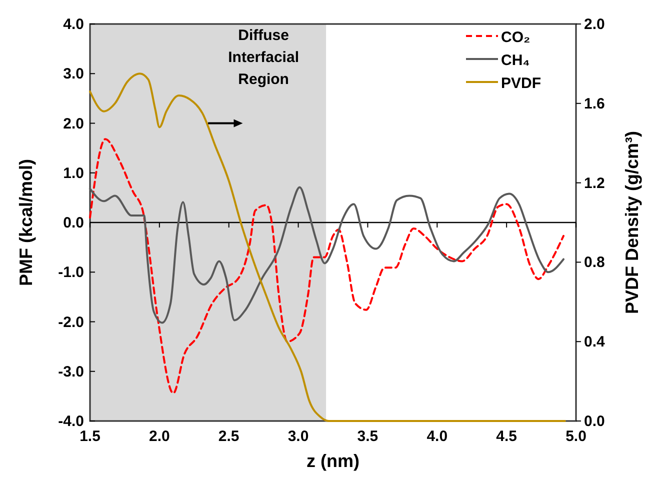 The image size is (652, 477). What do you see at coordinates (73, 123) in the screenshot?
I see `y-tick-label: 2.0` at bounding box center [73, 123].